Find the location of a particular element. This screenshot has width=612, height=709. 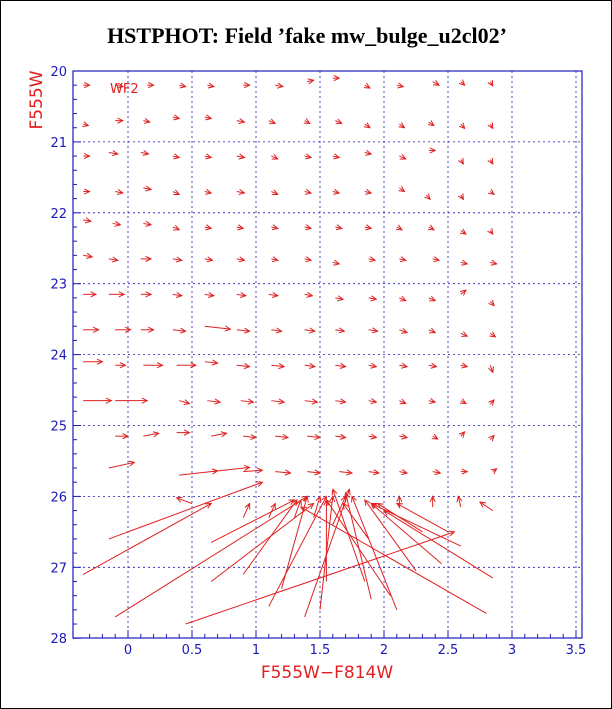

panel-label: WF2 is located at coordinates (124, 89).